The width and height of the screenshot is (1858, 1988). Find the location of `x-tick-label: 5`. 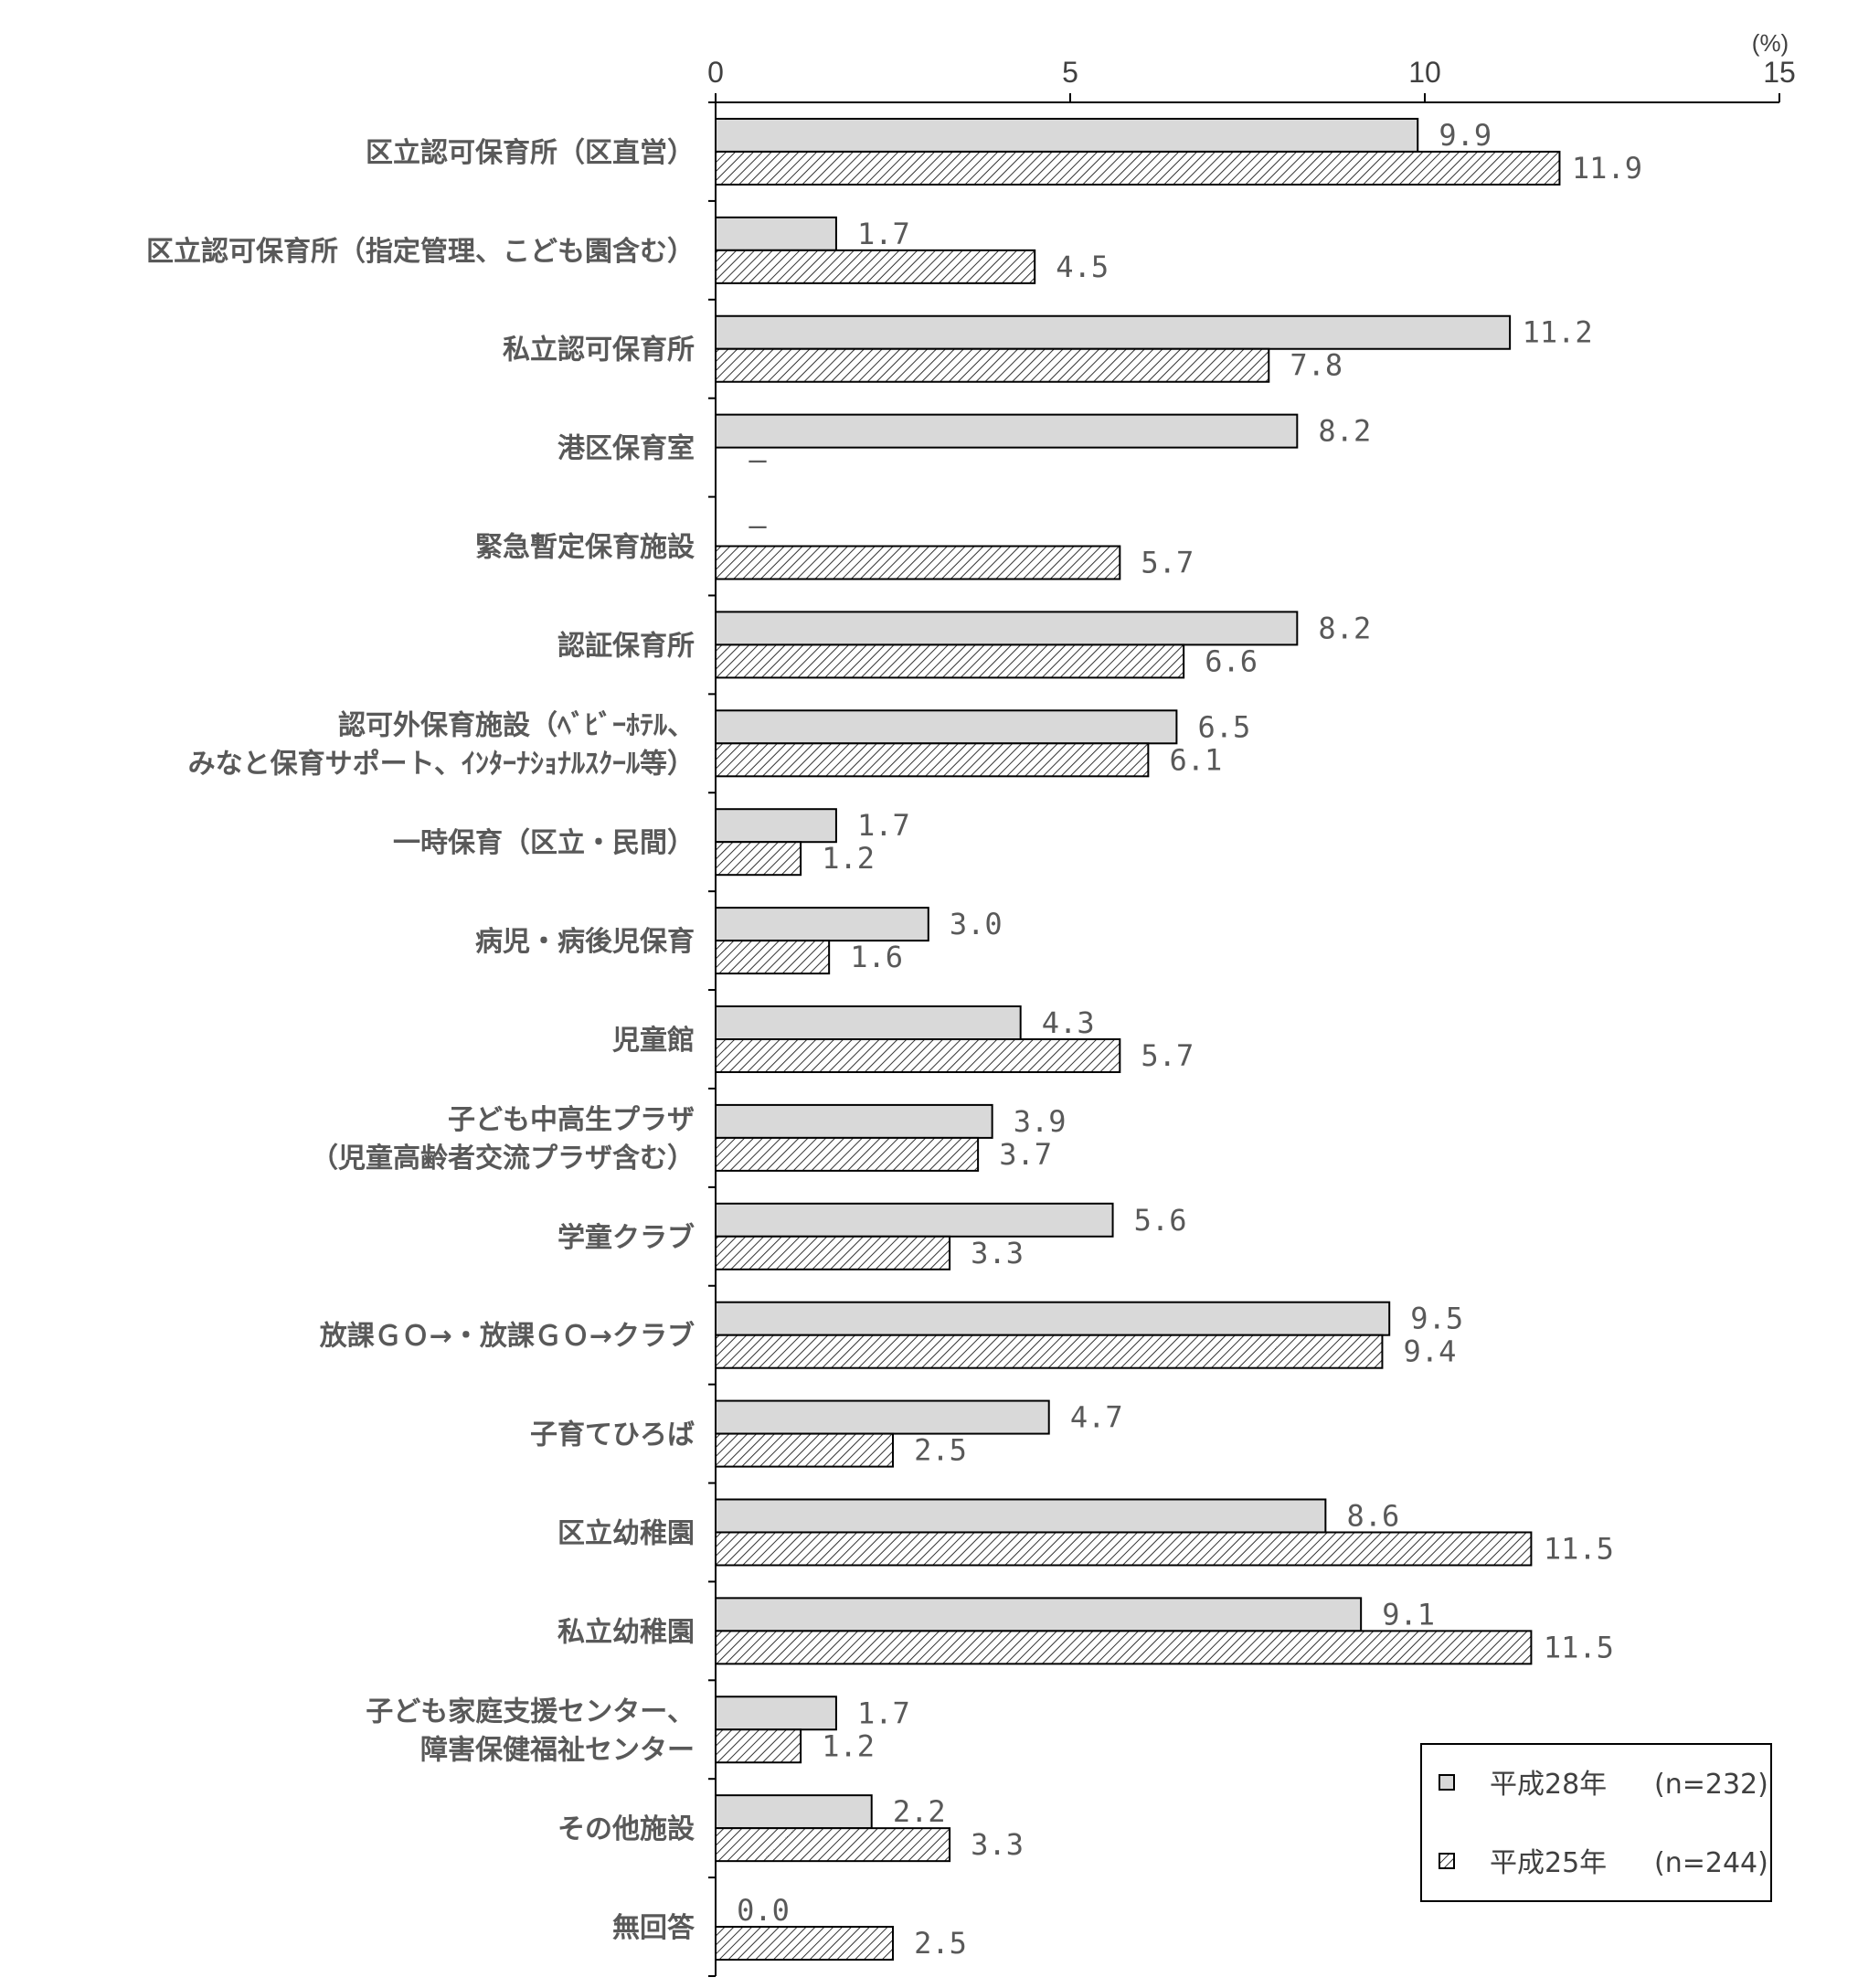

x-tick-label: 5 is located at coordinates (1070, 72).